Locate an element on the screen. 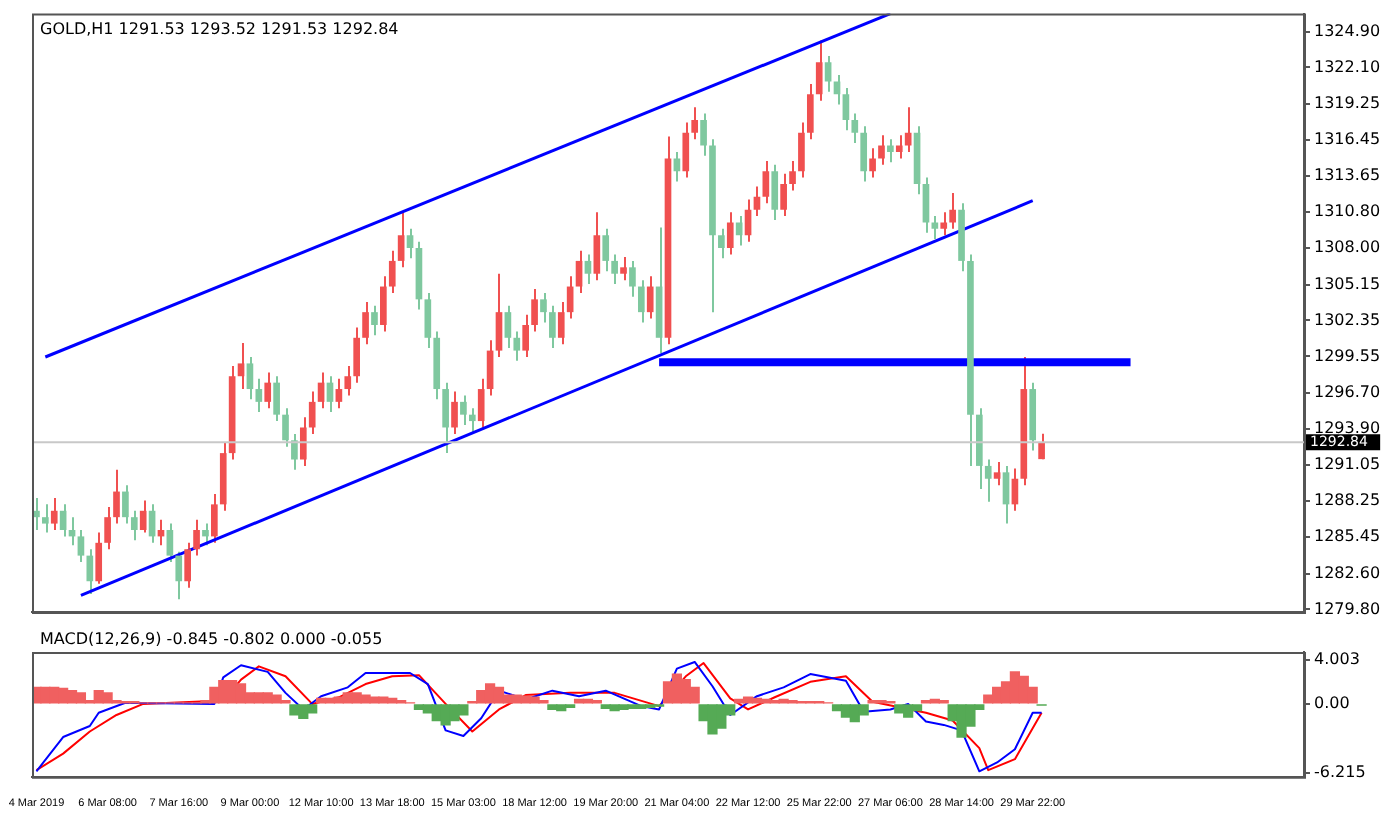 This screenshot has width=1400, height=814. y-tick-label: 1296.70 is located at coordinates (1347, 392).